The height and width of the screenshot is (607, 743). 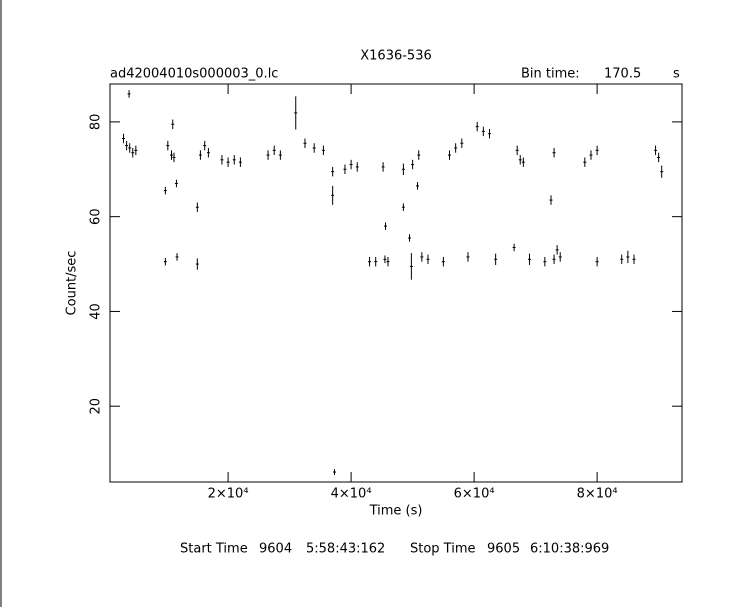 What do you see at coordinates (72, 283) in the screenshot?
I see `y-axis-label: Count/sec` at bounding box center [72, 283].